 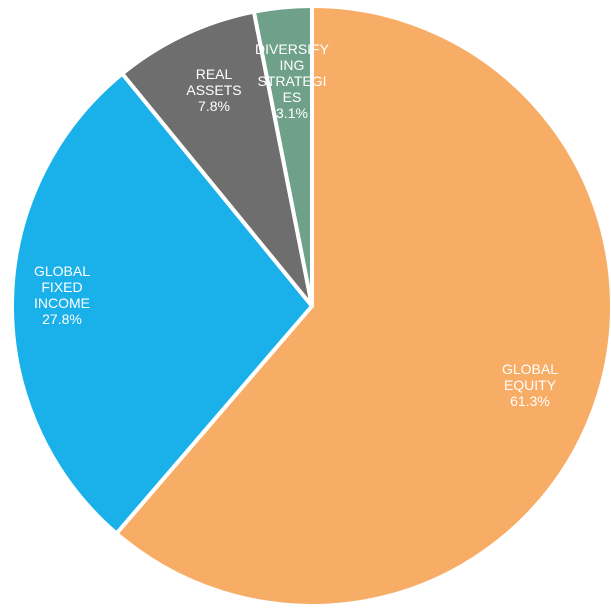 I want to click on slice-label-line: 27.8%, so click(x=62, y=319).